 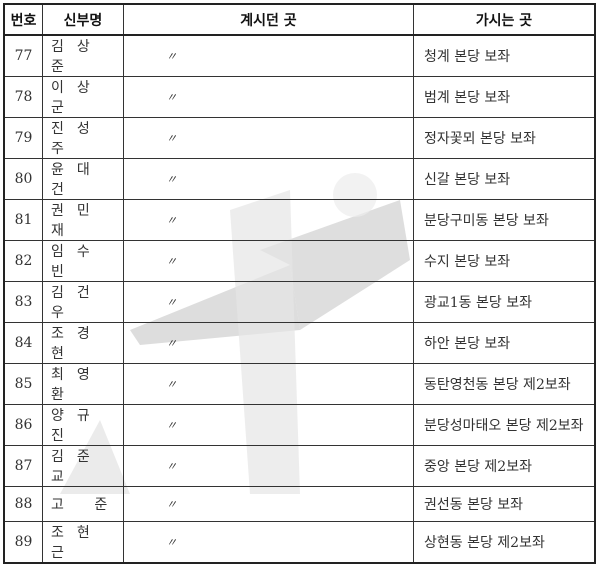 I want to click on table-row: 82 임수빈 〃 수지 본당 보좌, so click(x=299, y=261).